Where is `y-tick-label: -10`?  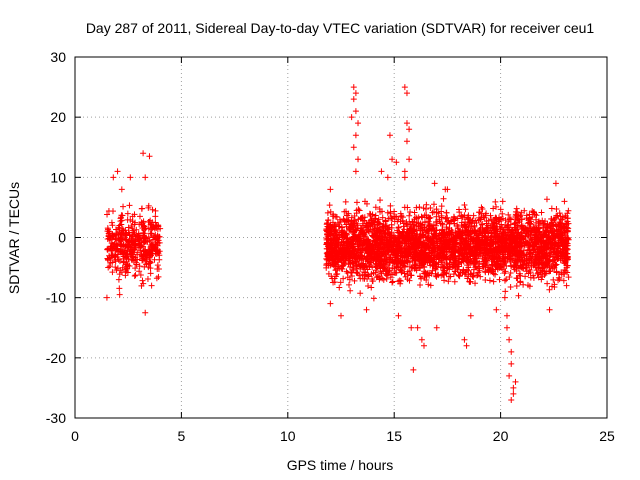 y-tick-label: -10 is located at coordinates (56, 298).